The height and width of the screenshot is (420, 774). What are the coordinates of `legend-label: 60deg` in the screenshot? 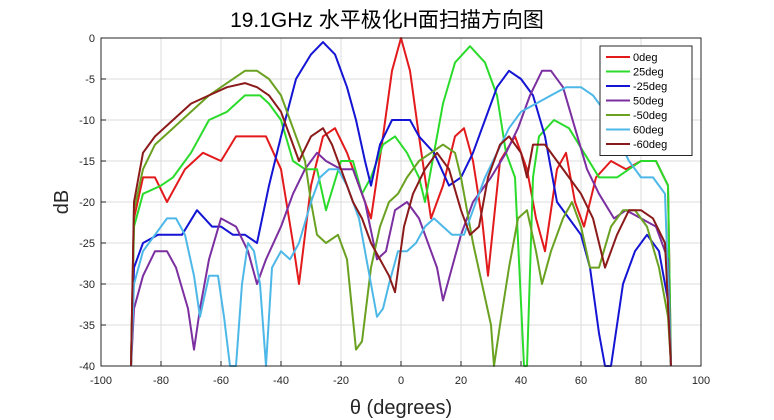 It's located at (648, 131).